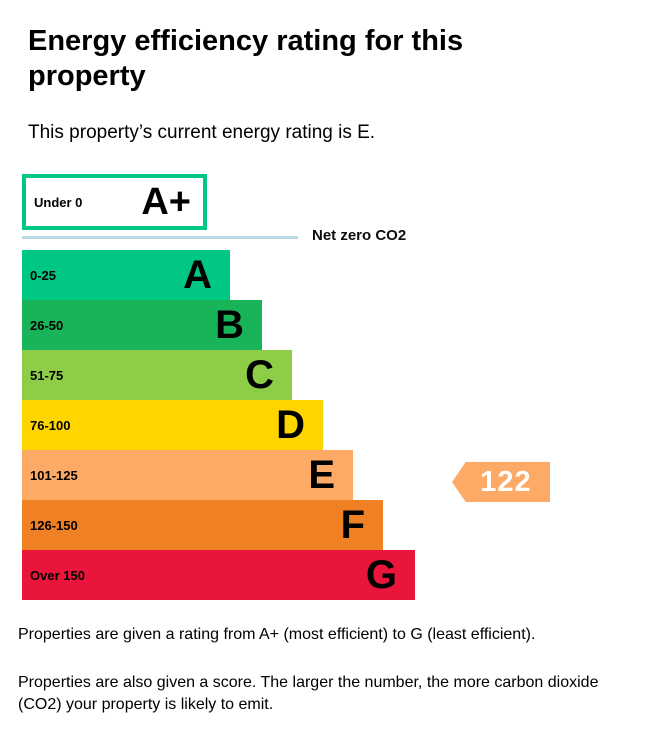 This screenshot has width=667, height=740. Describe the element at coordinates (54, 525) in the screenshot. I see `band-range-label: 126-150` at that location.